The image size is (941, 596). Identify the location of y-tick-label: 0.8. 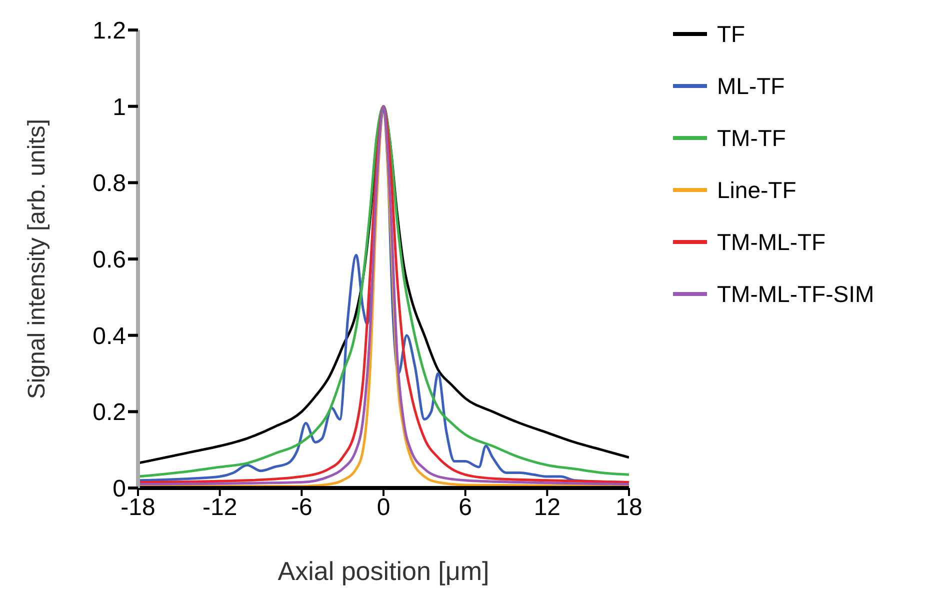
(109, 184).